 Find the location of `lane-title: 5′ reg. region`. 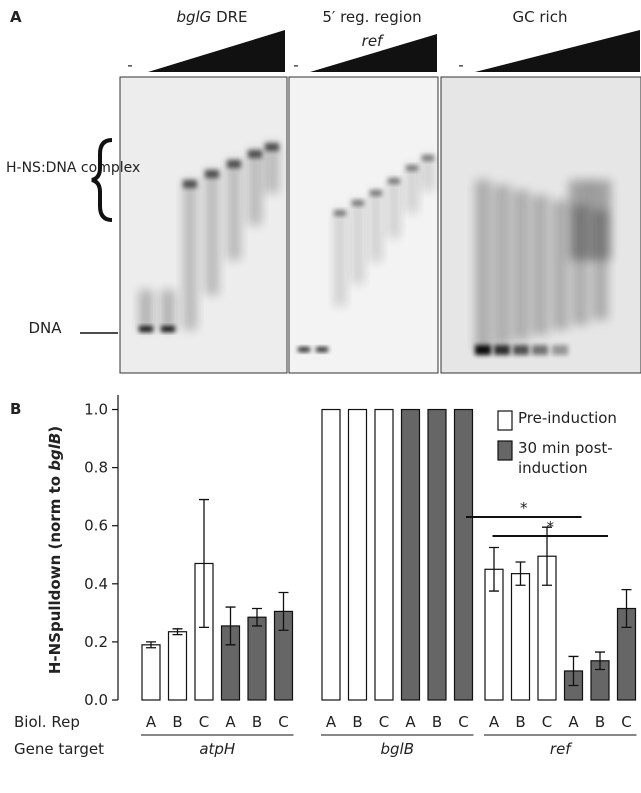

lane-title: 5′ reg. region is located at coordinates (371, 17).